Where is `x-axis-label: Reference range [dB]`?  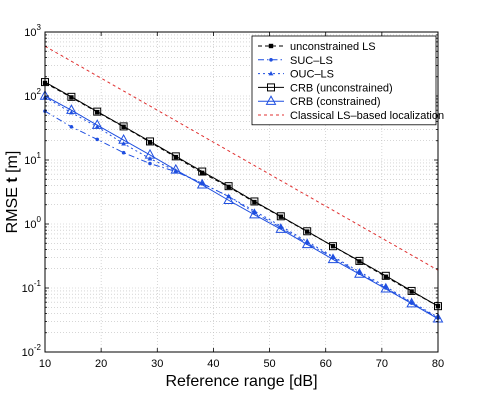 x-axis-label: Reference range [dB] is located at coordinates (241, 381).